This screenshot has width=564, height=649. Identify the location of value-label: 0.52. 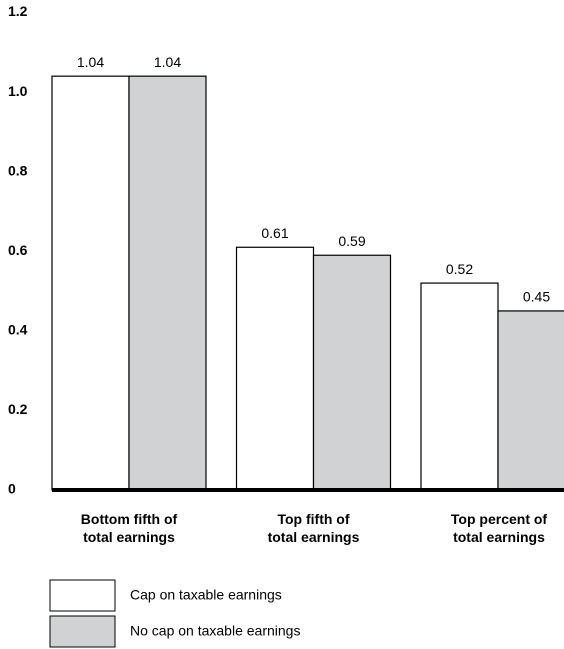
(459, 269).